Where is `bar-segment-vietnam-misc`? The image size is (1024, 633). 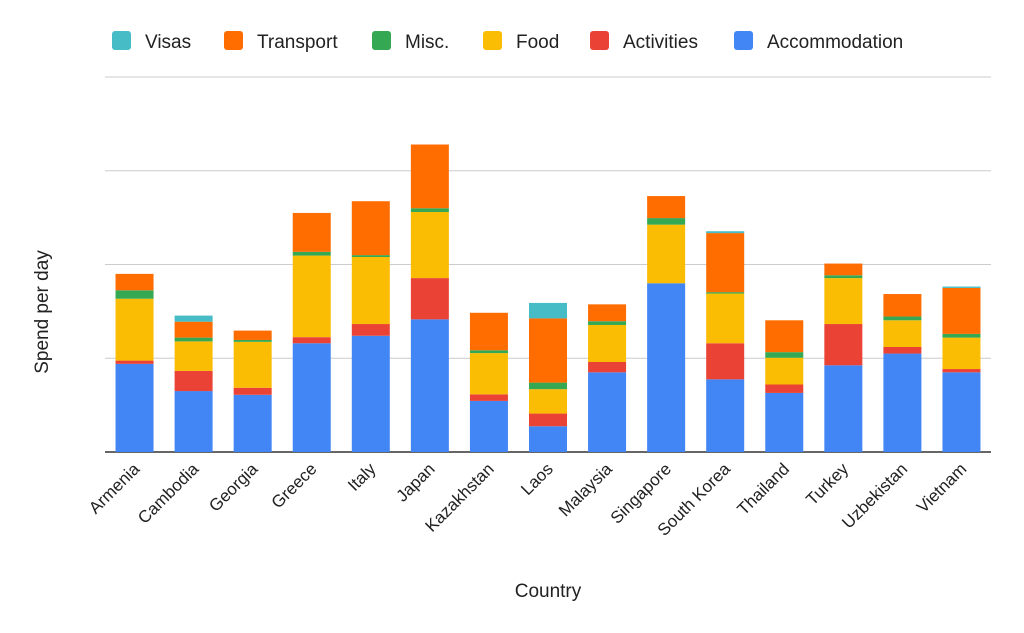 bar-segment-vietnam-misc is located at coordinates (961, 335).